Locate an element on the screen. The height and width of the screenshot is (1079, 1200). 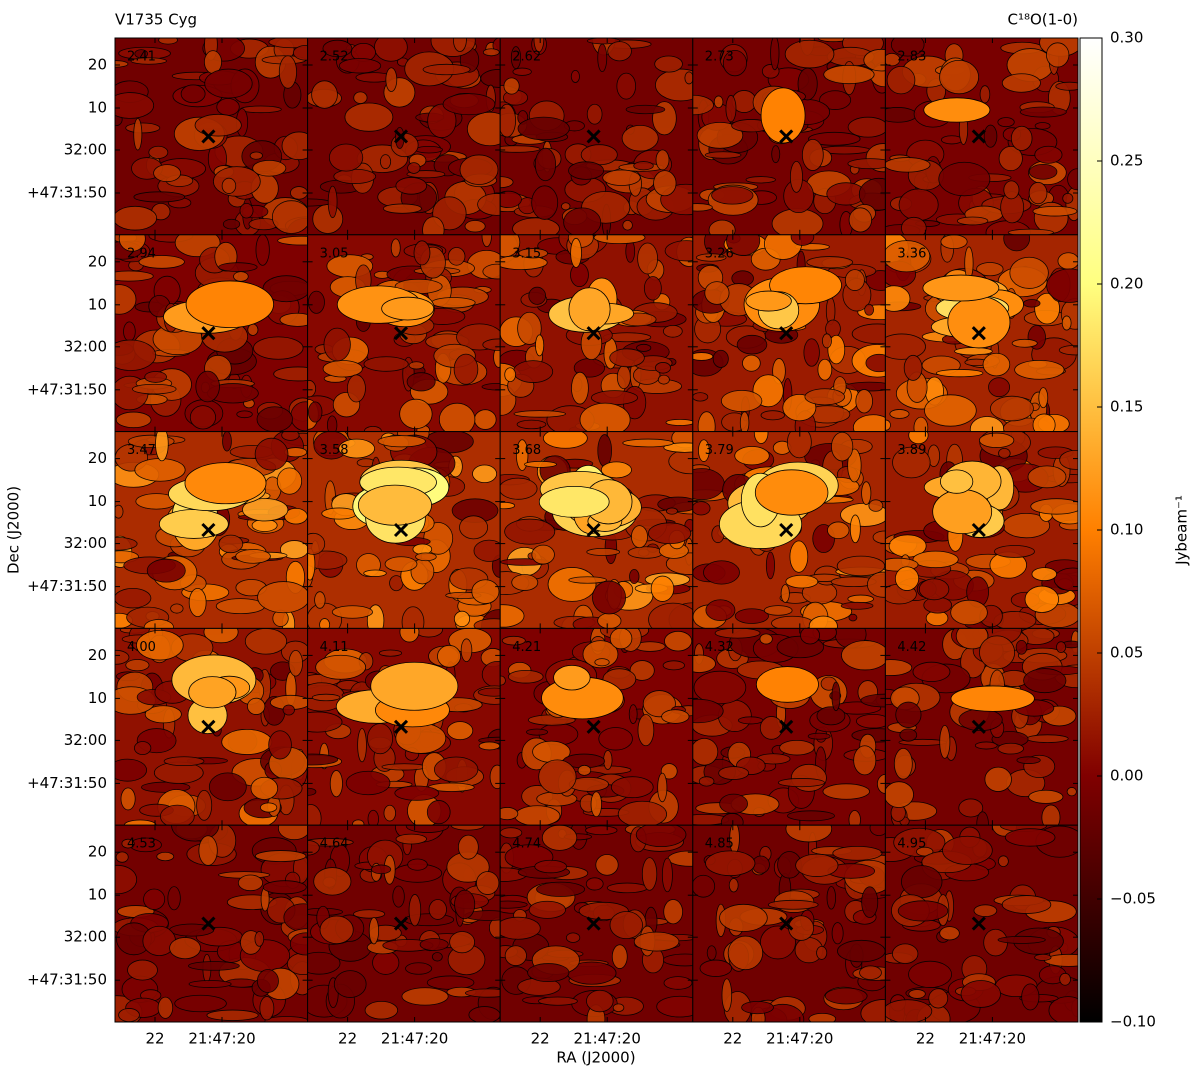
channel-velocity: 3.05 is located at coordinates (334, 253).